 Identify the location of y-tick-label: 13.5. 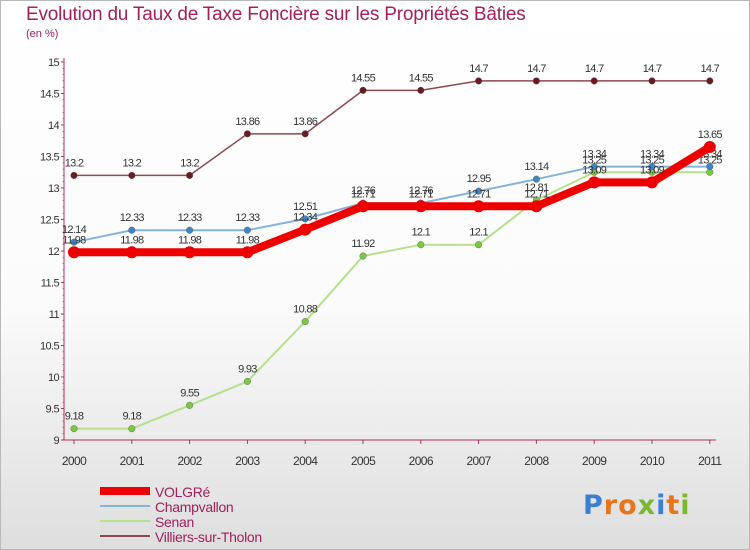
(49, 158).